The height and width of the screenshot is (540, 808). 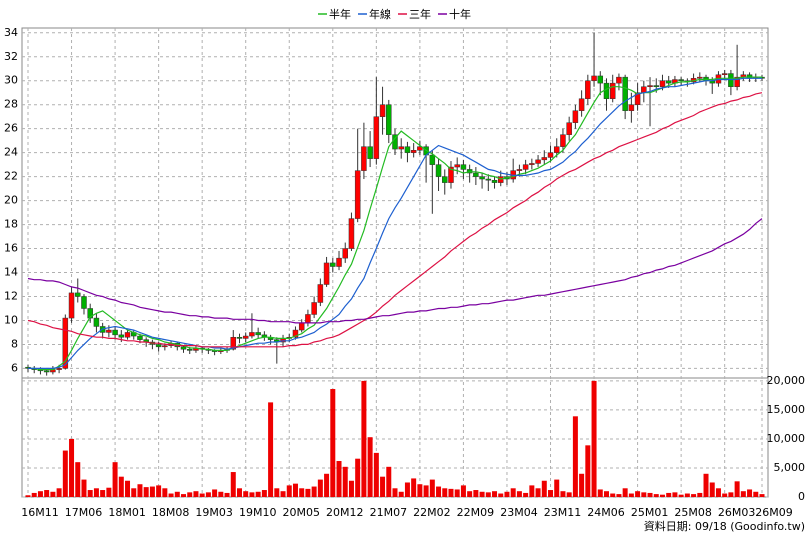 What do you see at coordinates (801, 496) in the screenshot?
I see `y2-tick-label: 0` at bounding box center [801, 496].